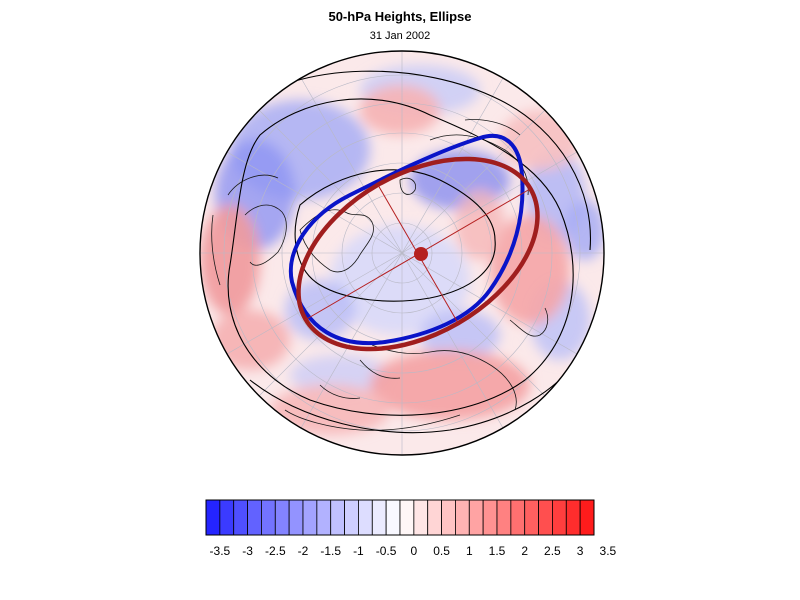 This screenshot has height=600, width=800. What do you see at coordinates (497, 551) in the screenshot?
I see `colorbar-tick-label: 1.5` at bounding box center [497, 551].